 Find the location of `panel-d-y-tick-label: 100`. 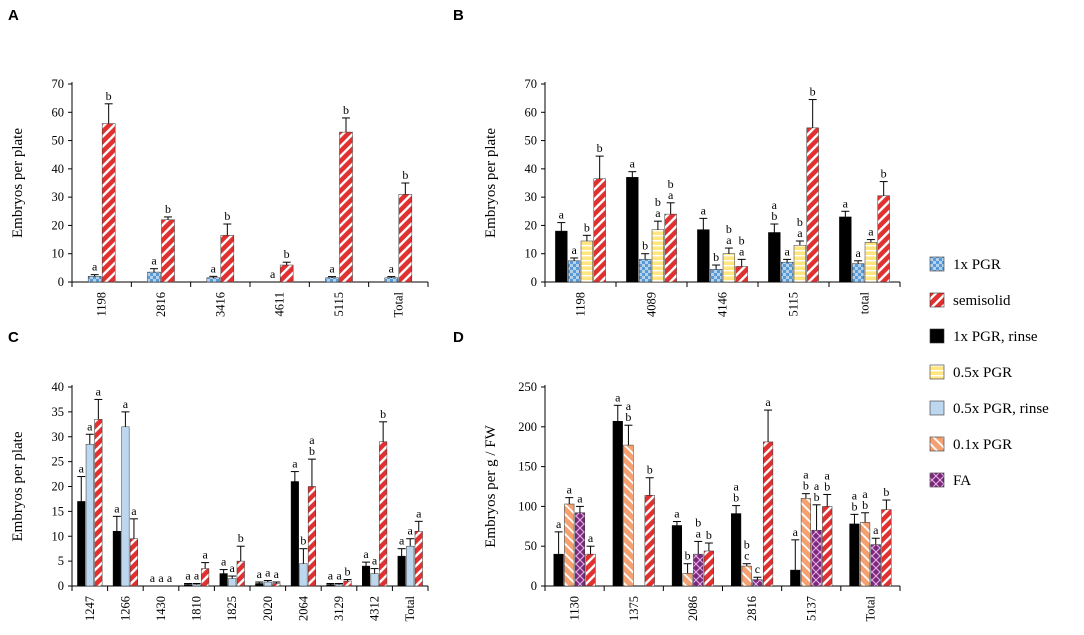

panel-d-y-tick-label: 100 is located at coordinates (527, 506).